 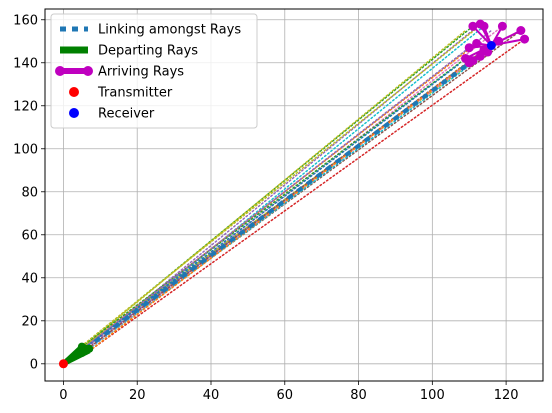 What do you see at coordinates (25, 20) in the screenshot?
I see `y-tick-label: 160` at bounding box center [25, 20].